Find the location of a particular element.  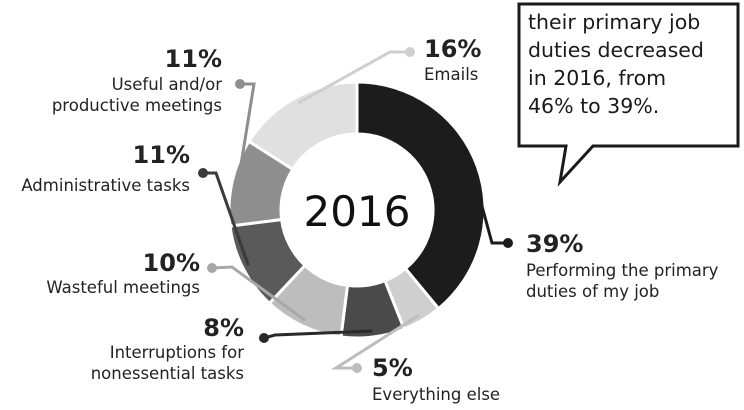

callout-line-3: in 2016, from is located at coordinates (597, 78).